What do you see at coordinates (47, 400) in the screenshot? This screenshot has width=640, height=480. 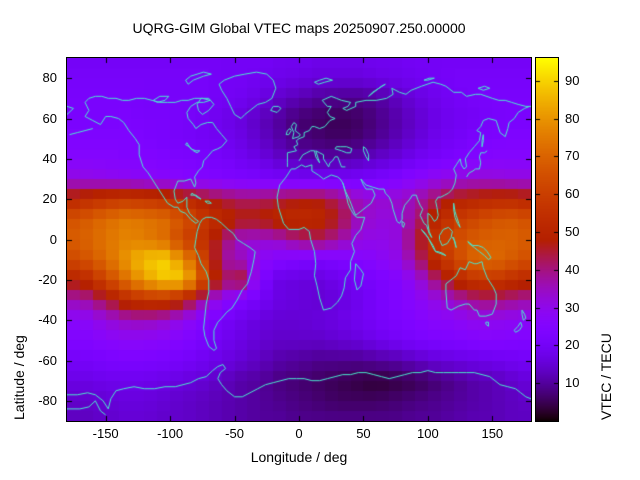 I see `y-tick-label: -80` at bounding box center [47, 400].